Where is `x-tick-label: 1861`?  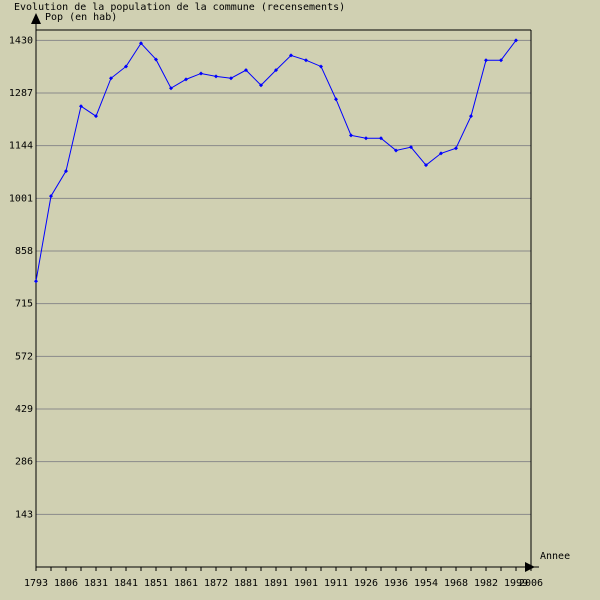
x-tick-label: 1861 is located at coordinates (186, 583).